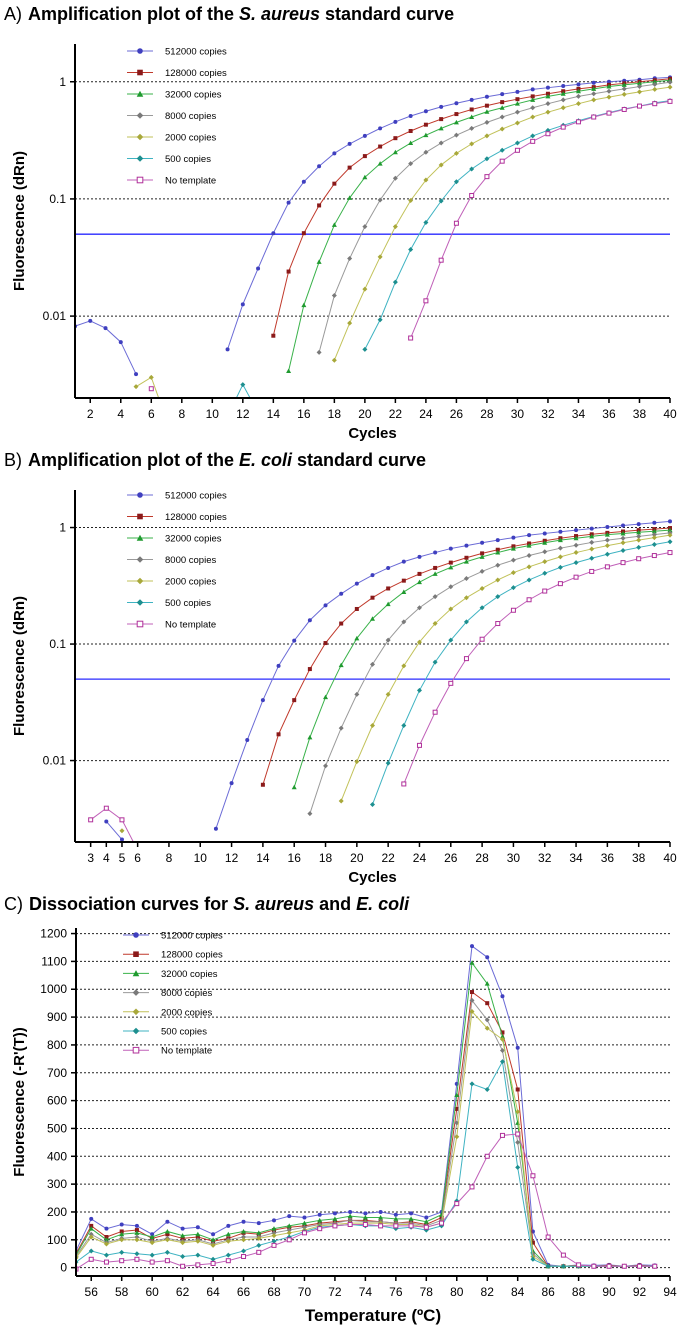 The width and height of the screenshot is (682, 1332). I want to click on legend-item-32000-copies: 32000 copies, so click(170, 974).